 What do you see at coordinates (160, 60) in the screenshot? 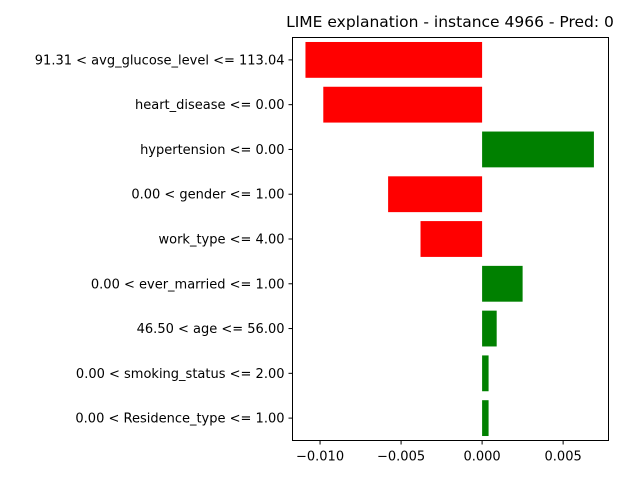
I see `y-tick-label: 91.31 < avg_glucose_level <= 113.04` at bounding box center [160, 60].